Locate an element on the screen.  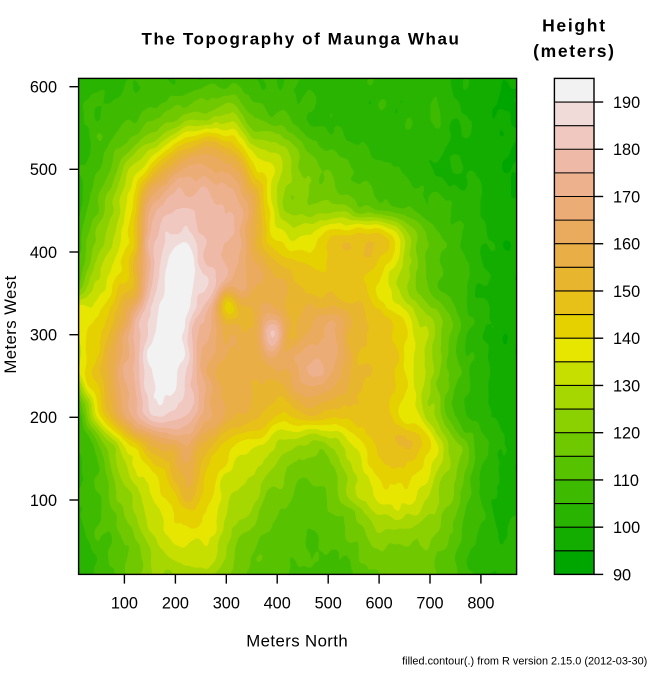
svg-text: Height is located at coordinates (574, 26).